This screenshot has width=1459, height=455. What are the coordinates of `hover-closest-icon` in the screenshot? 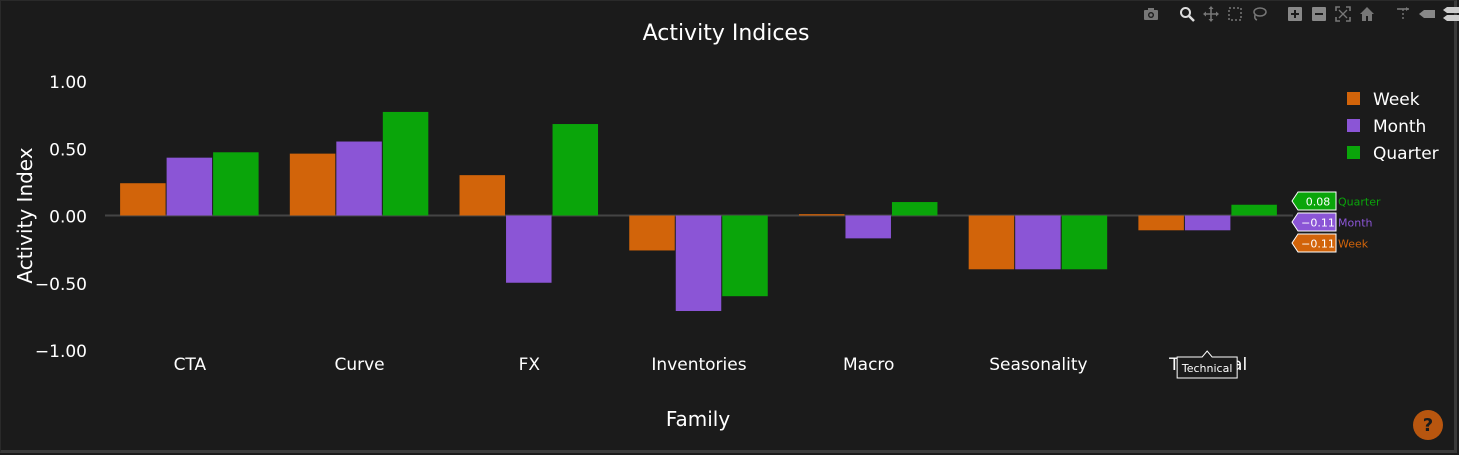 It's located at (1427, 14).